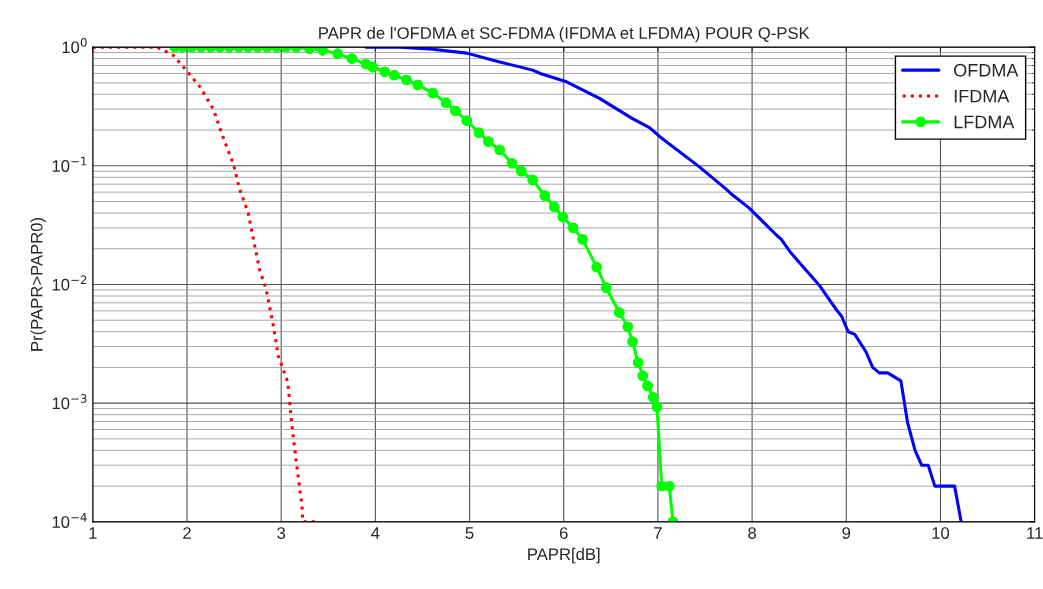 This screenshot has width=1043, height=589. What do you see at coordinates (982, 96) in the screenshot?
I see `legend-label: IFDMA` at bounding box center [982, 96].